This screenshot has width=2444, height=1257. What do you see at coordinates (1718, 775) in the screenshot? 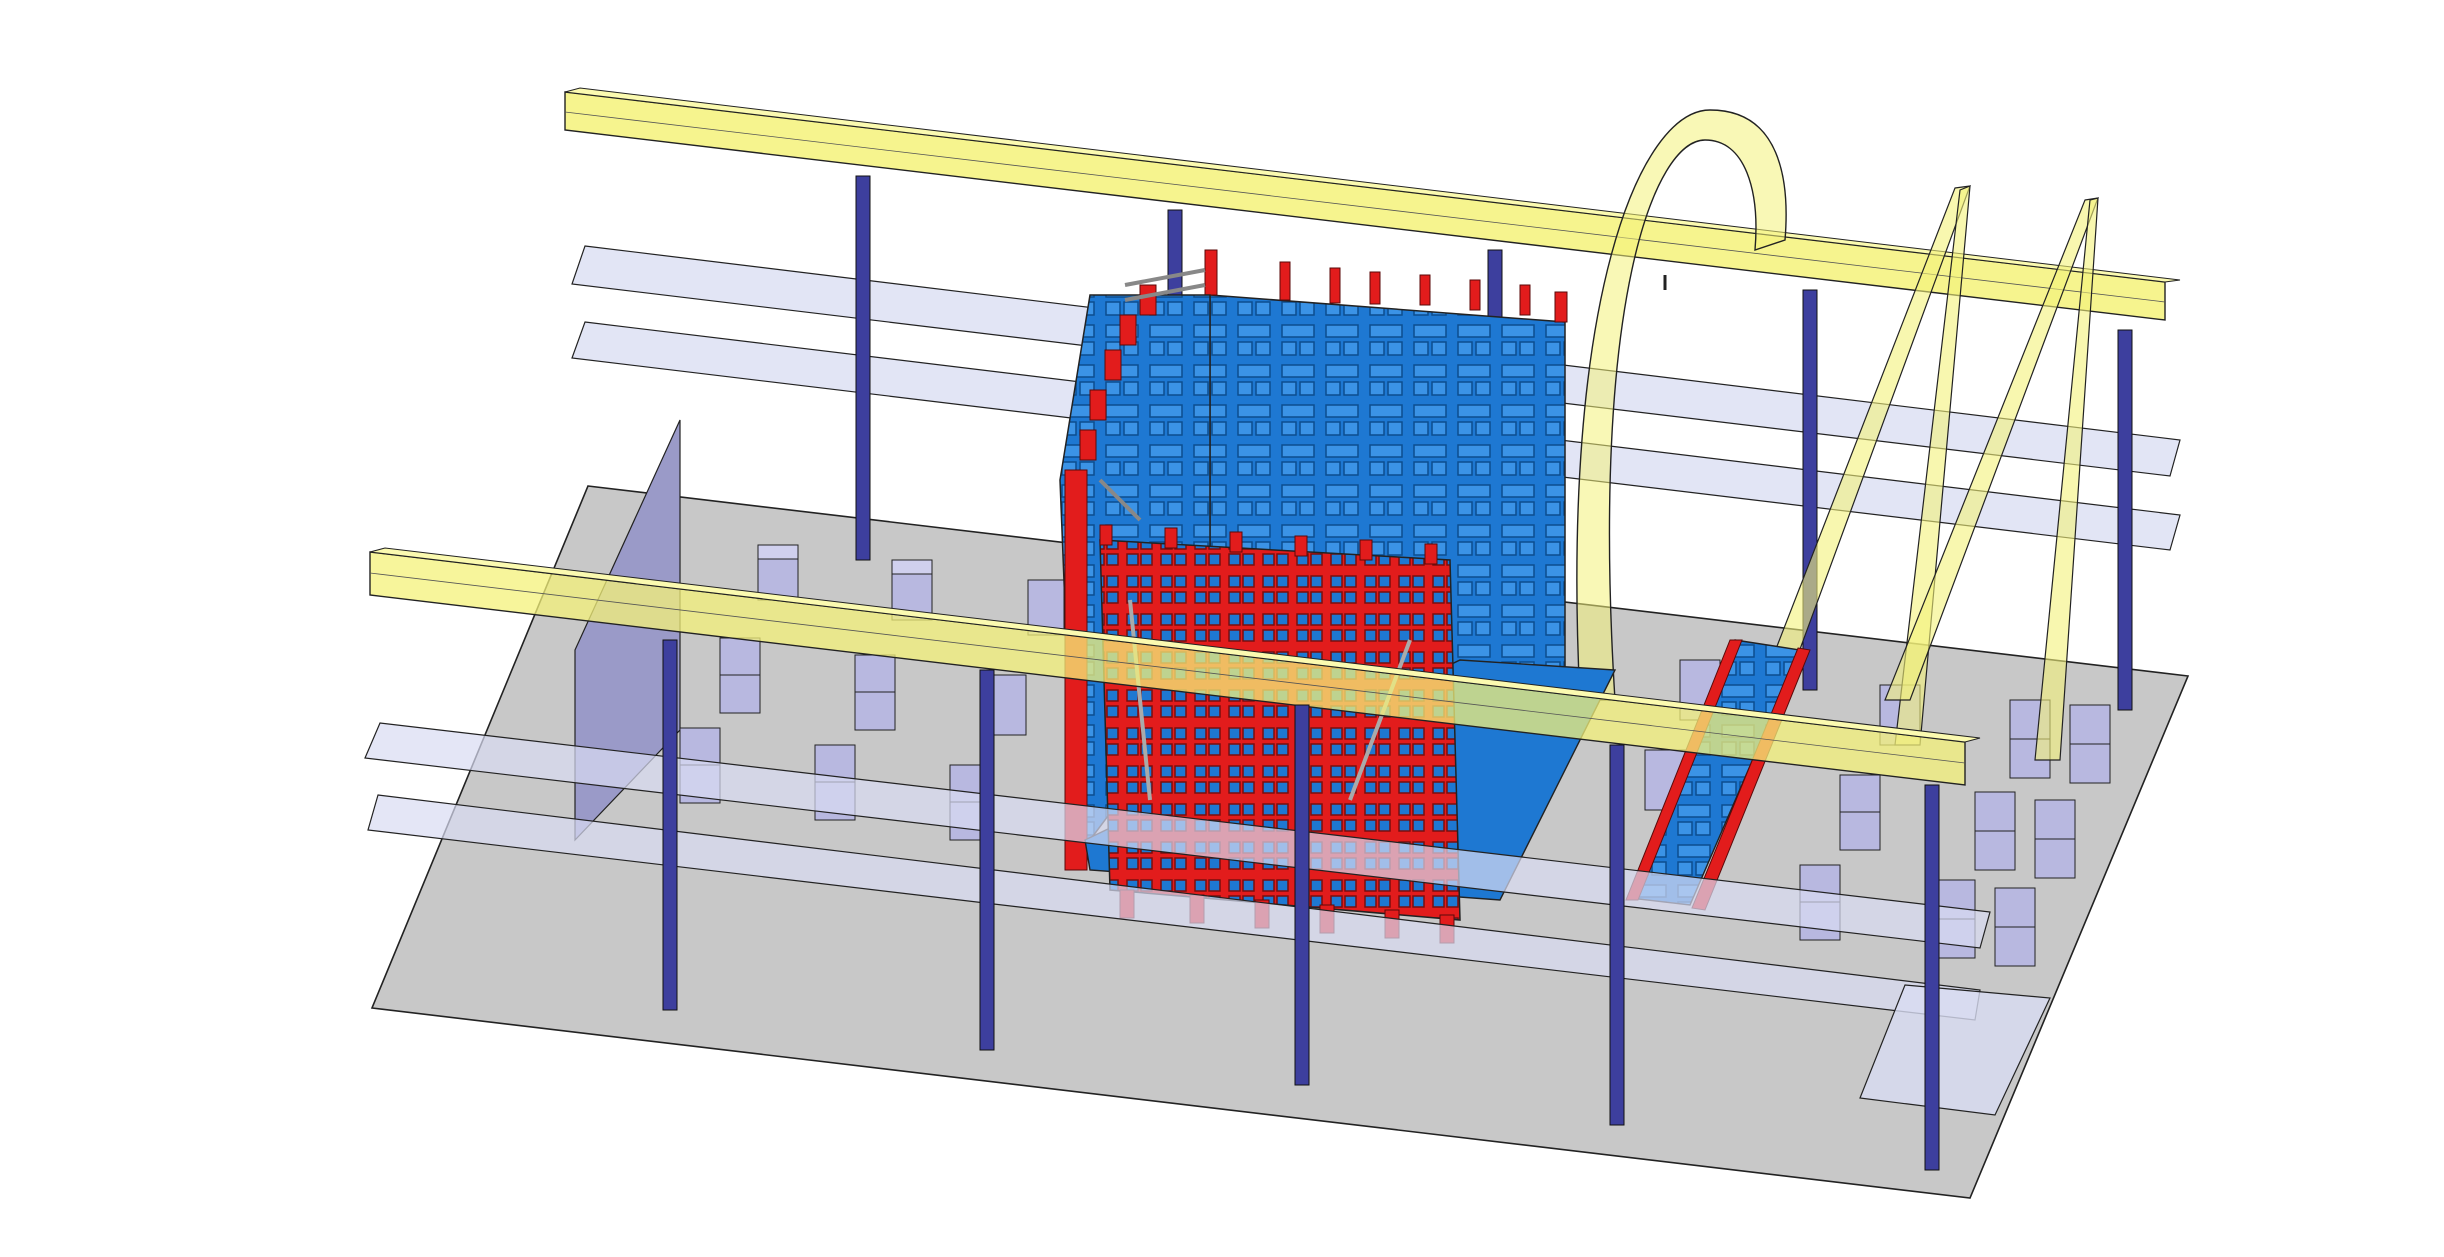
I see `formwork-channel` at bounding box center [1718, 775].